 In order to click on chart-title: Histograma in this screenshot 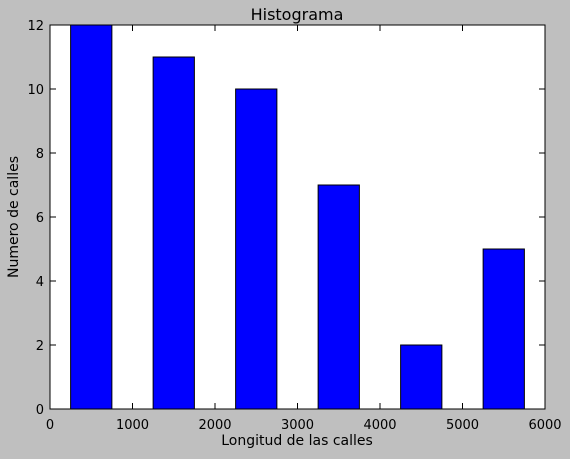, I will do `click(297, 14)`.